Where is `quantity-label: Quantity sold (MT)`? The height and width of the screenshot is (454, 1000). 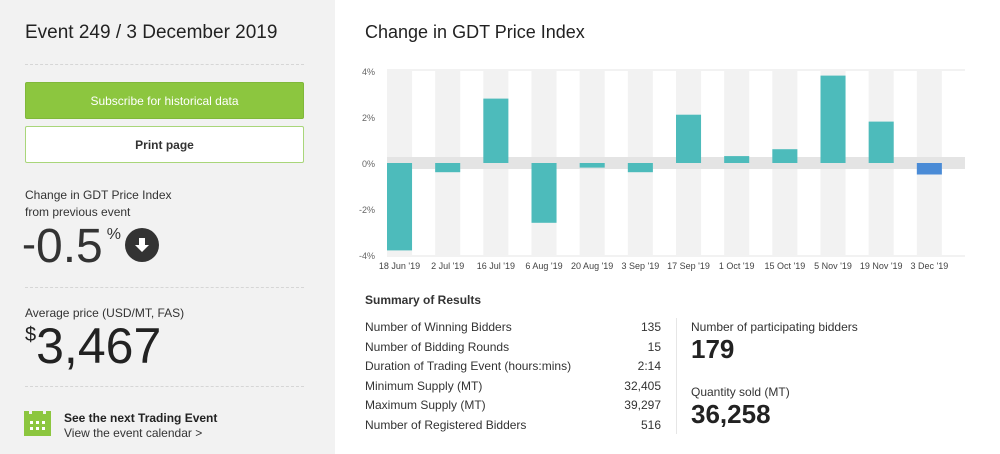
quantity-label: Quantity sold (MT) is located at coordinates (740, 392).